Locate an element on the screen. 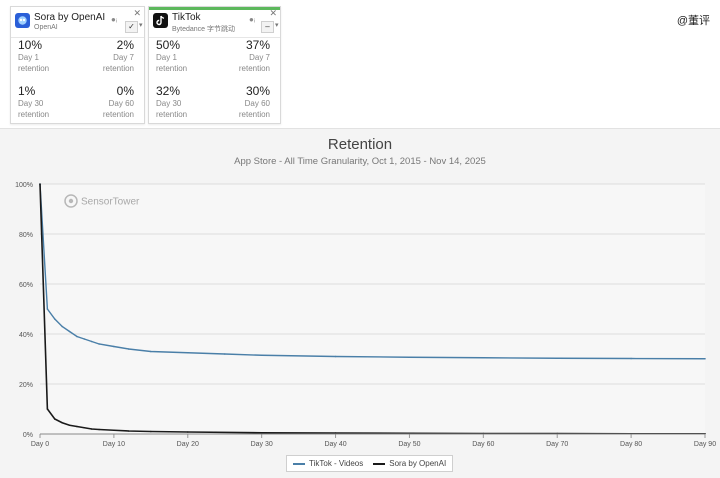  legend-item-sora: Sora by OpenAI is located at coordinates (409, 463).